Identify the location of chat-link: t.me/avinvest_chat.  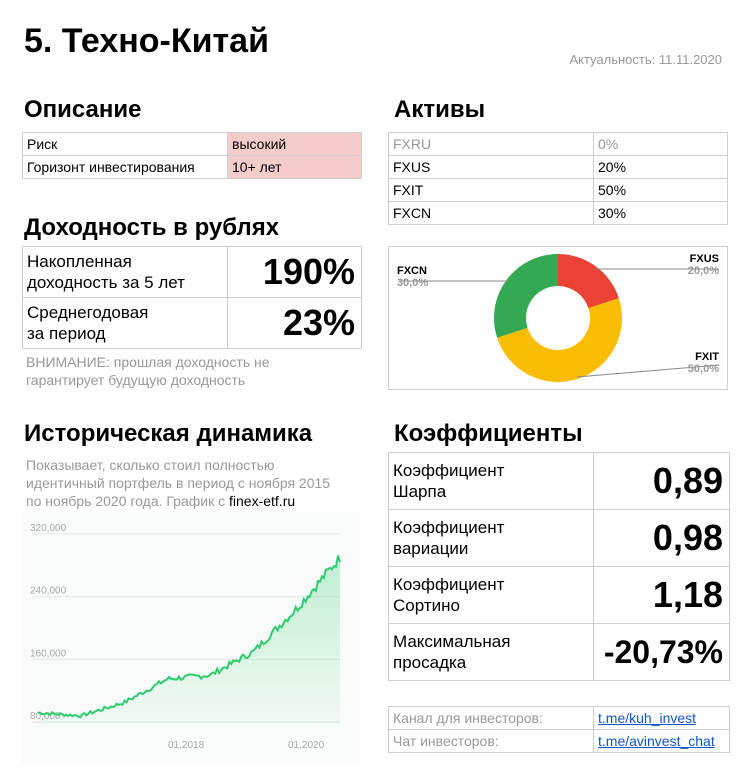
(661, 741).